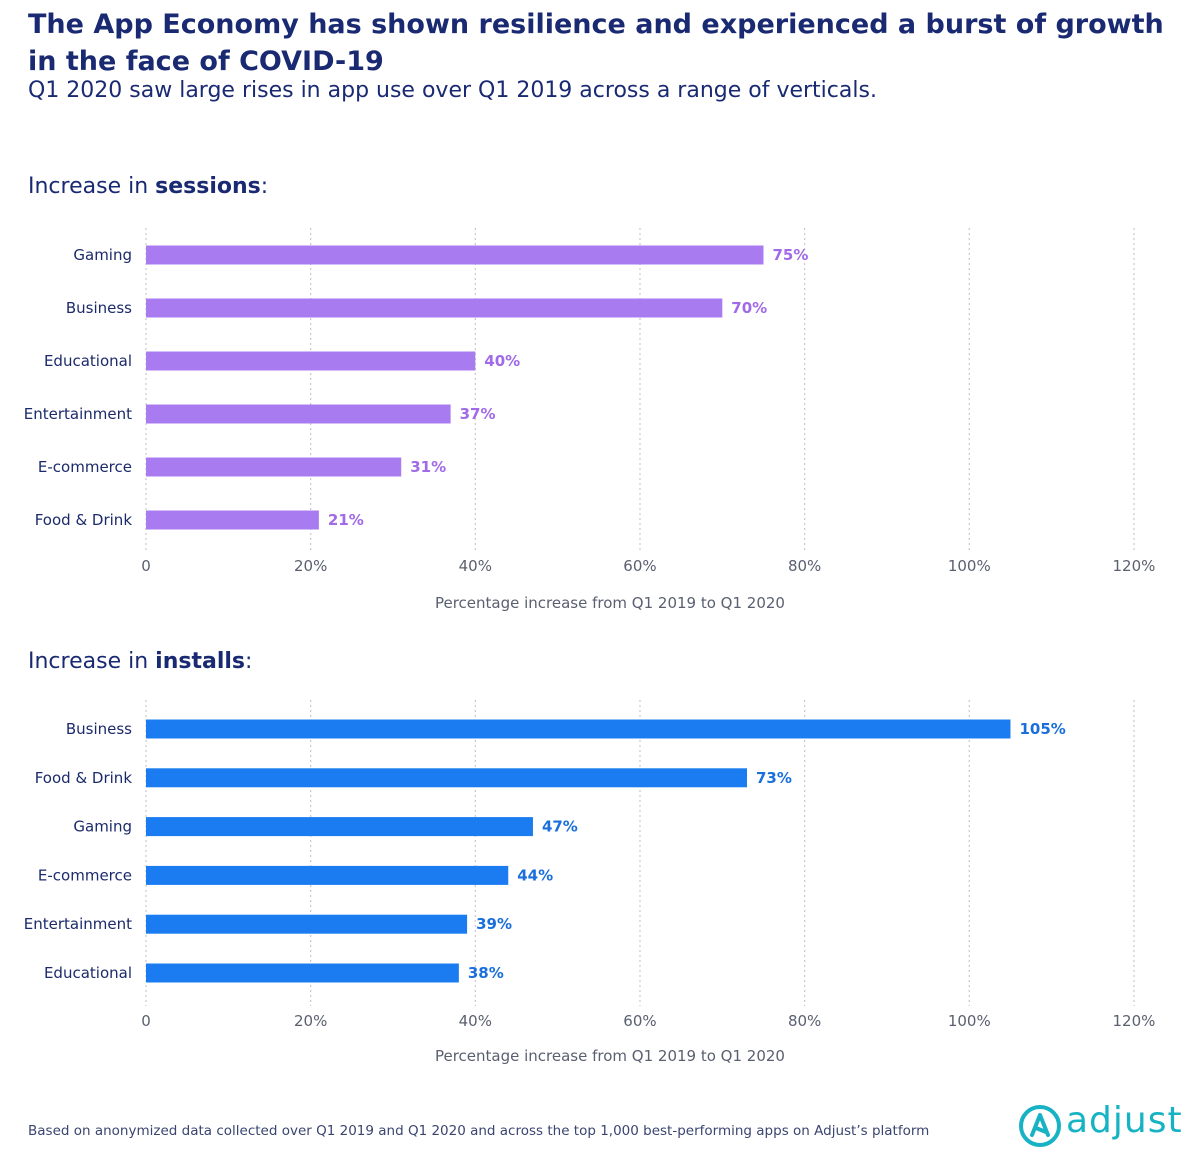 This screenshot has height=1152, width=1200. What do you see at coordinates (428, 467) in the screenshot?
I see `data-label: 31%` at bounding box center [428, 467].